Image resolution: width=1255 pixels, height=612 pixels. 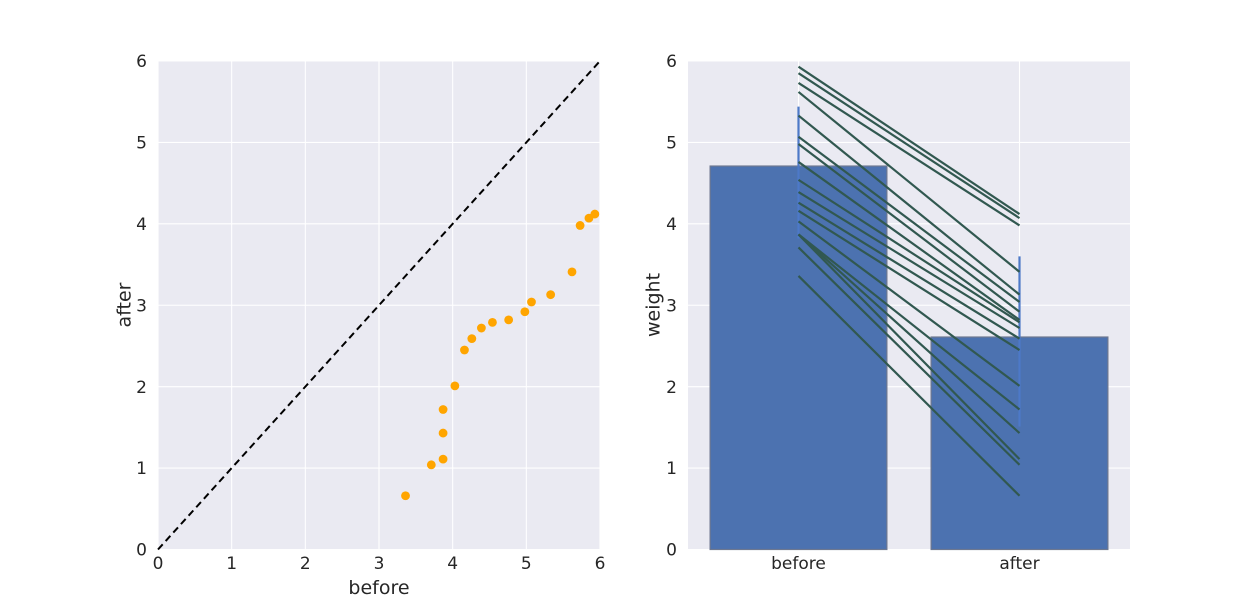 What do you see at coordinates (798, 564) in the screenshot?
I see `category-tick-label: before` at bounding box center [798, 564].